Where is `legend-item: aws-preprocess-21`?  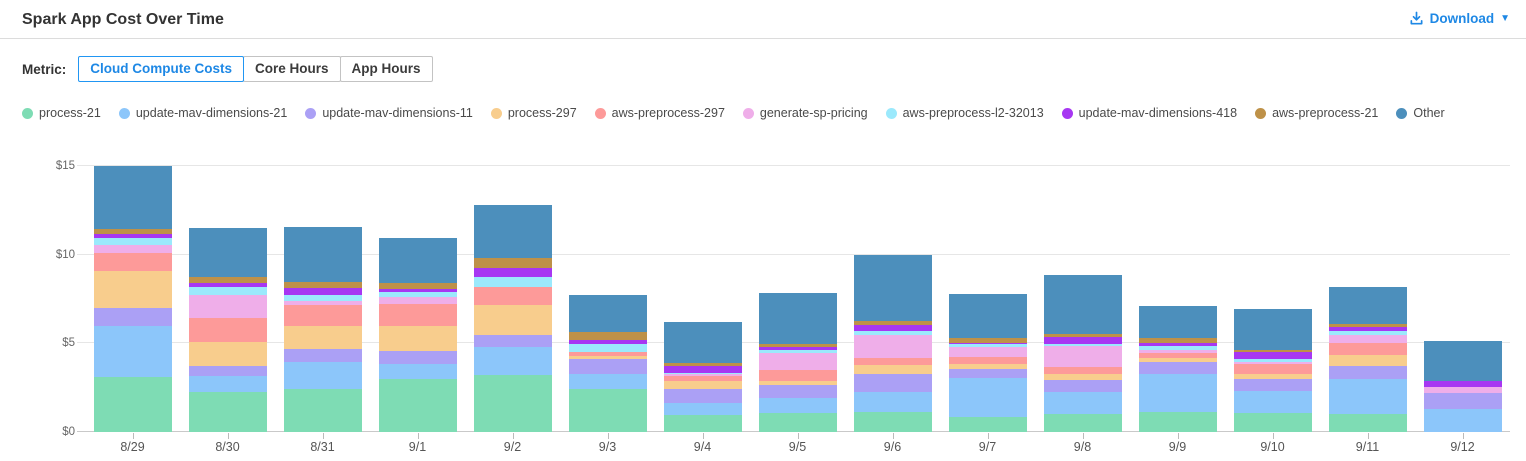 legend-item: aws-preprocess-21 is located at coordinates (1316, 113).